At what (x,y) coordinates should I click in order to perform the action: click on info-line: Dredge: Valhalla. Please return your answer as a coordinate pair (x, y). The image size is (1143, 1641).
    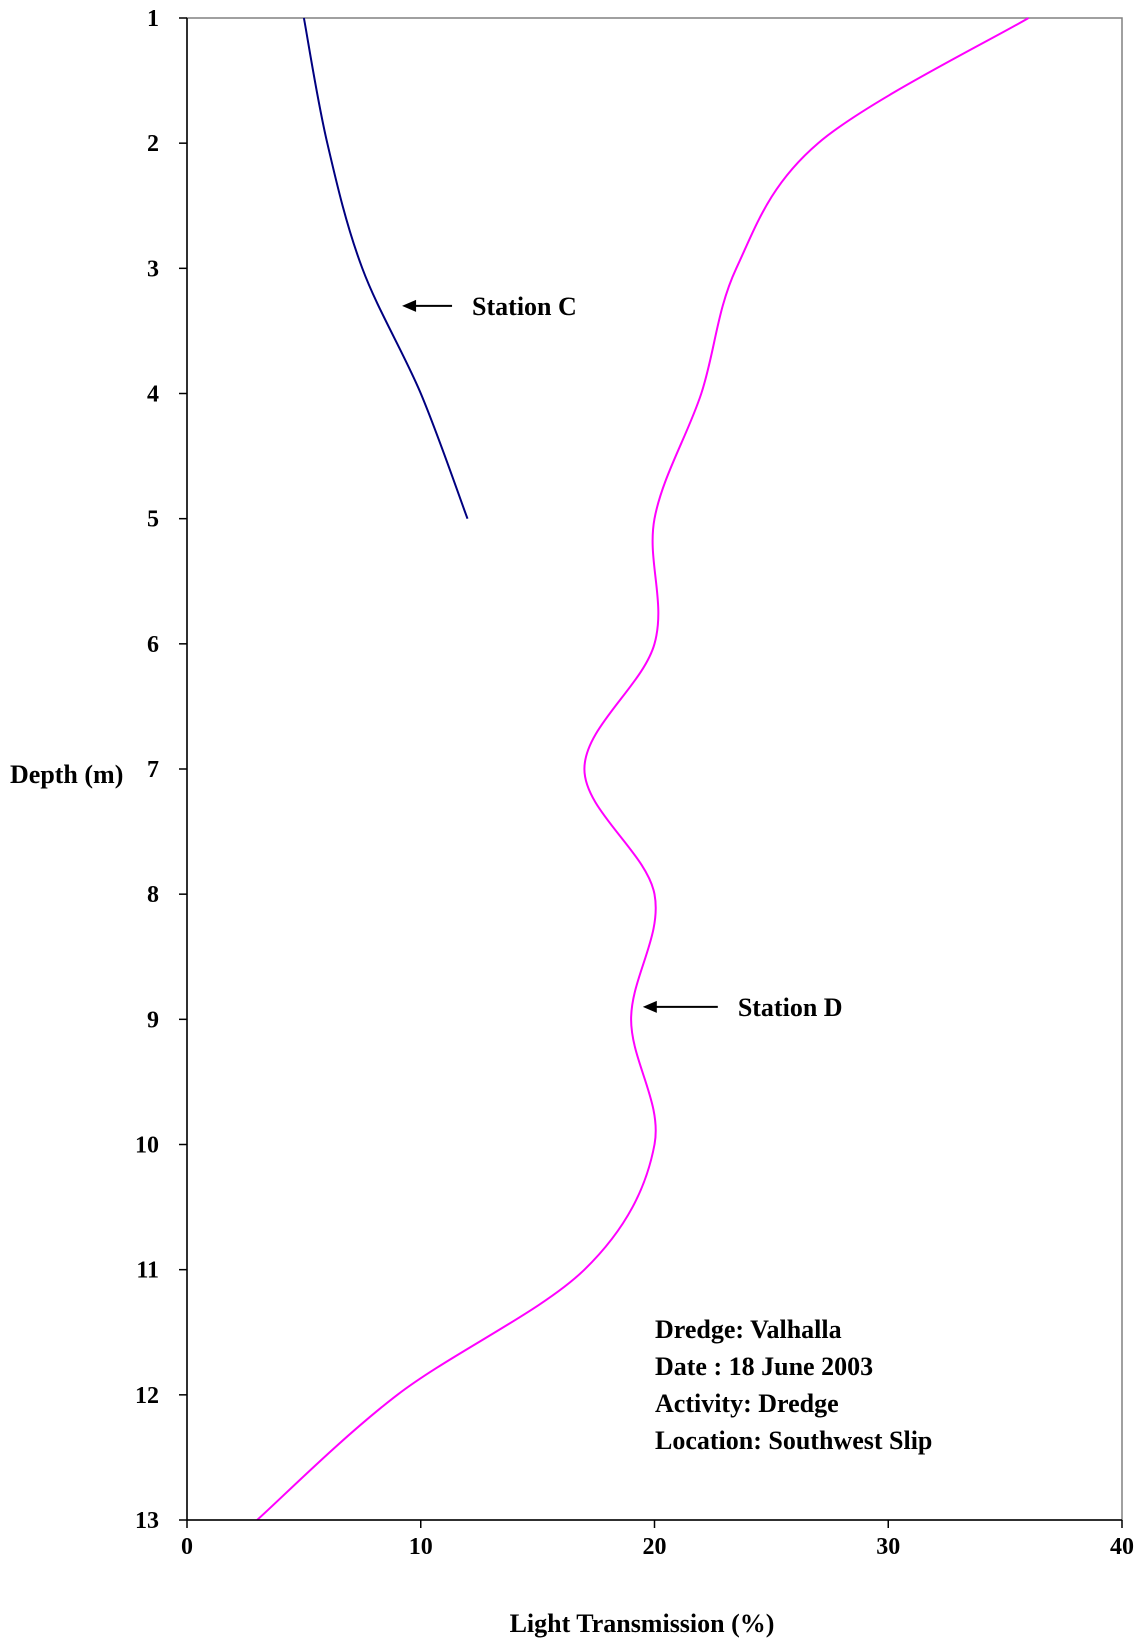
    Looking at the image, I should click on (748, 1329).